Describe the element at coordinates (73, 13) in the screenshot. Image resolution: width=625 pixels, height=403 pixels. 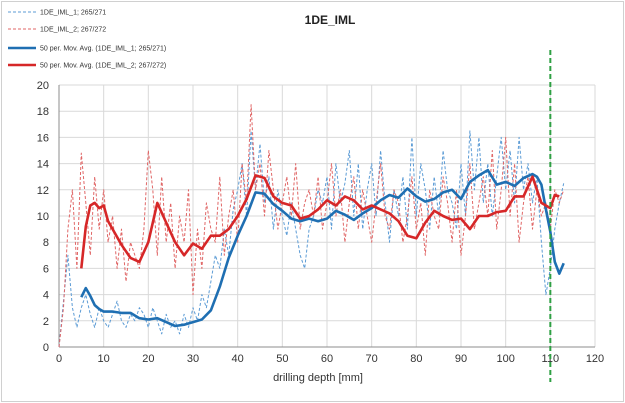
I see `legend-label-1: 1DE_IML_1; 265/271` at that location.